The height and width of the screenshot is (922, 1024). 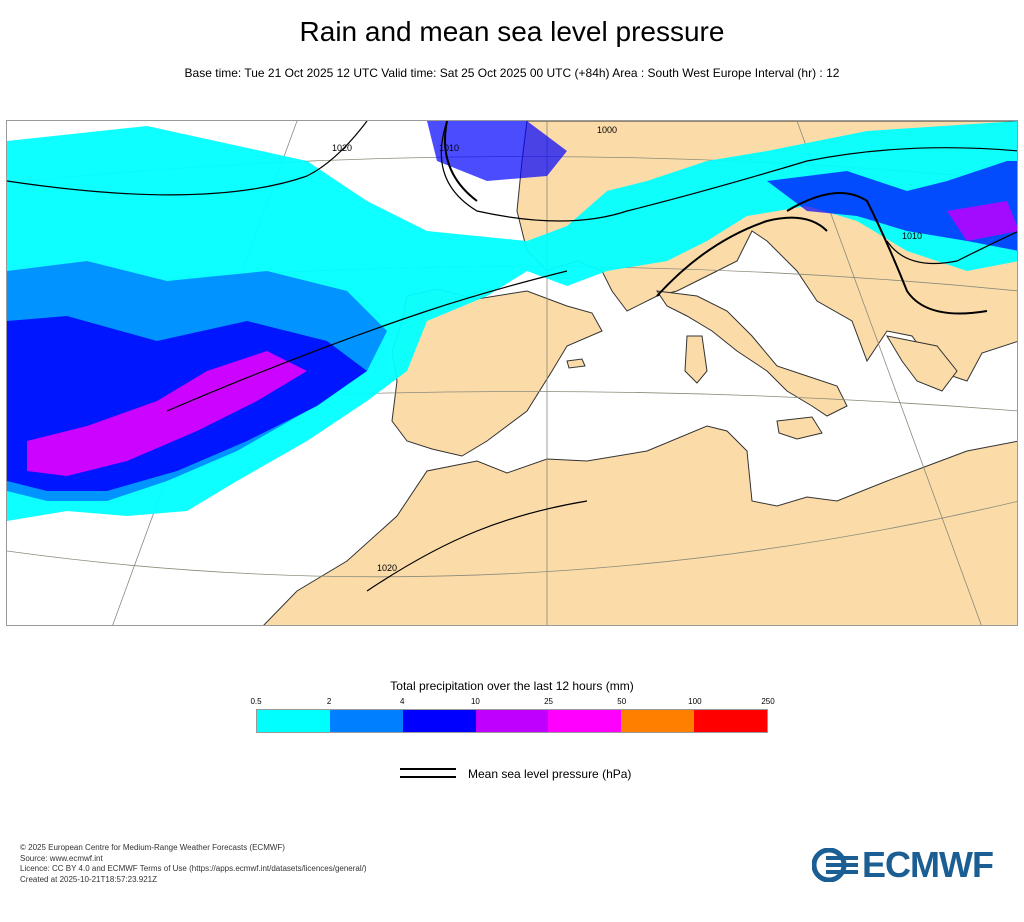 What do you see at coordinates (696, 359) in the screenshot?
I see `sardinia-island` at bounding box center [696, 359].